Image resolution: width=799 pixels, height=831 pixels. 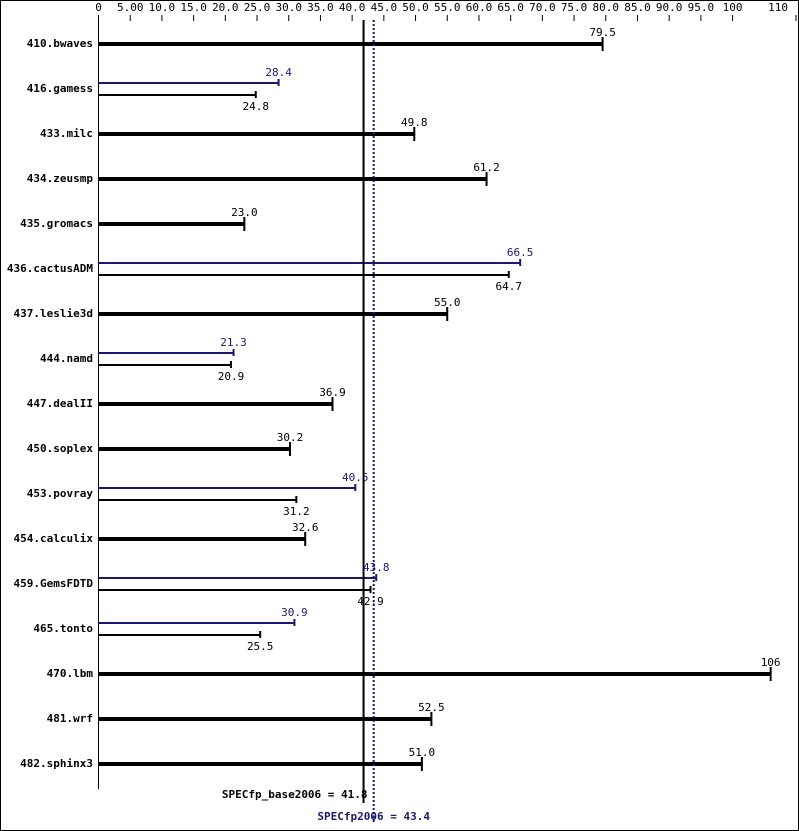 What do you see at coordinates (233, 342) in the screenshot?
I see `value-label: 21.3` at bounding box center [233, 342].